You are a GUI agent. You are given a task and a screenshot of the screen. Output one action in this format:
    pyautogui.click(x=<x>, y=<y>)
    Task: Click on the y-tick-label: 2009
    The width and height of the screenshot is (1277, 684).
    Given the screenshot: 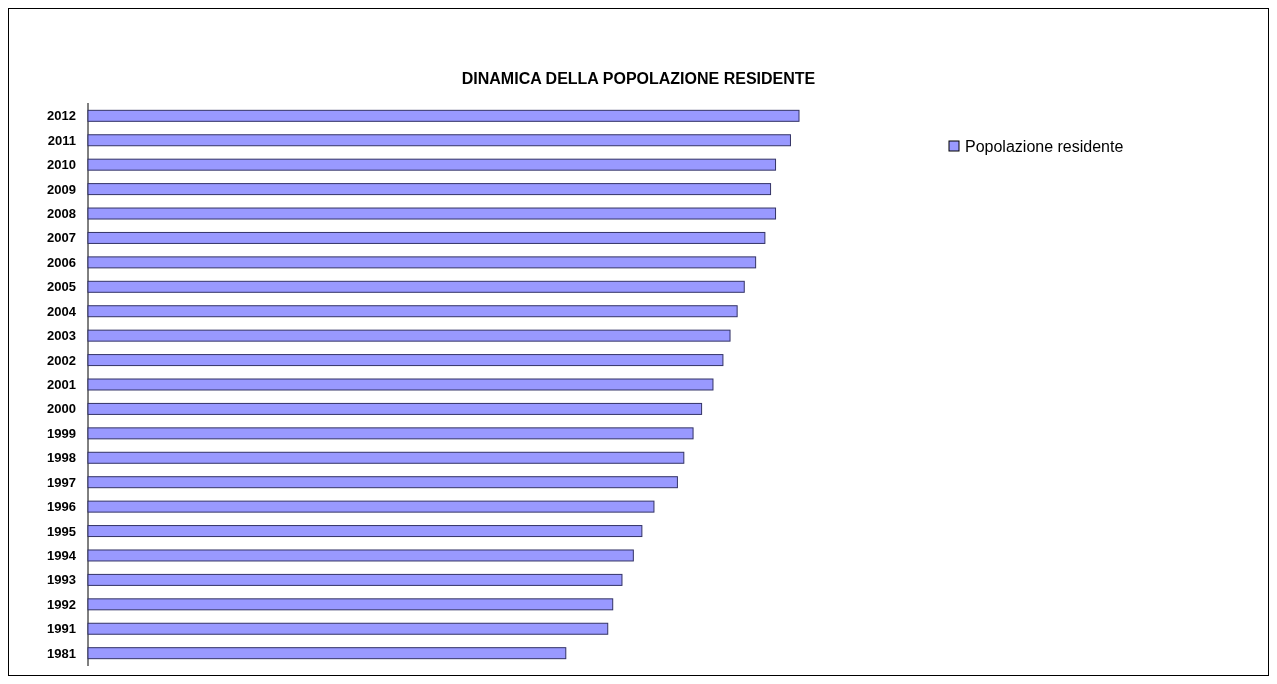 What is the action you would take?
    pyautogui.click(x=61, y=189)
    